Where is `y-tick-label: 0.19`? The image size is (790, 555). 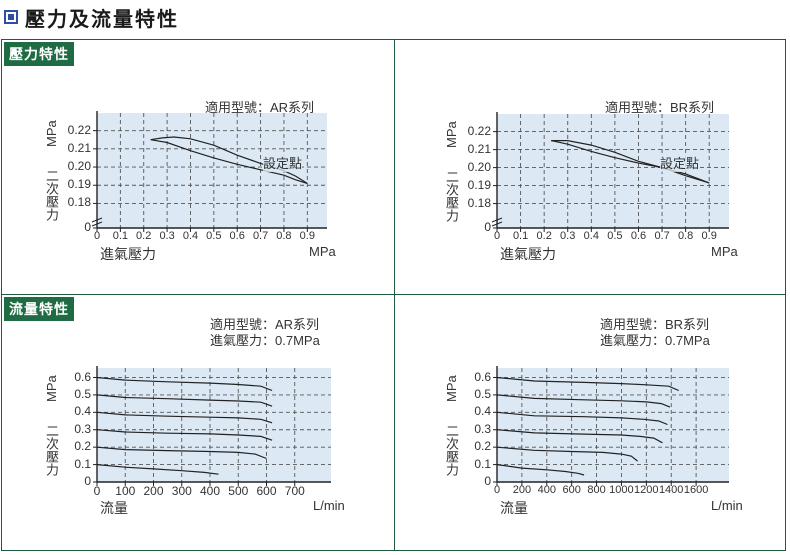
y-tick-label: 0.19 is located at coordinates (79, 184).